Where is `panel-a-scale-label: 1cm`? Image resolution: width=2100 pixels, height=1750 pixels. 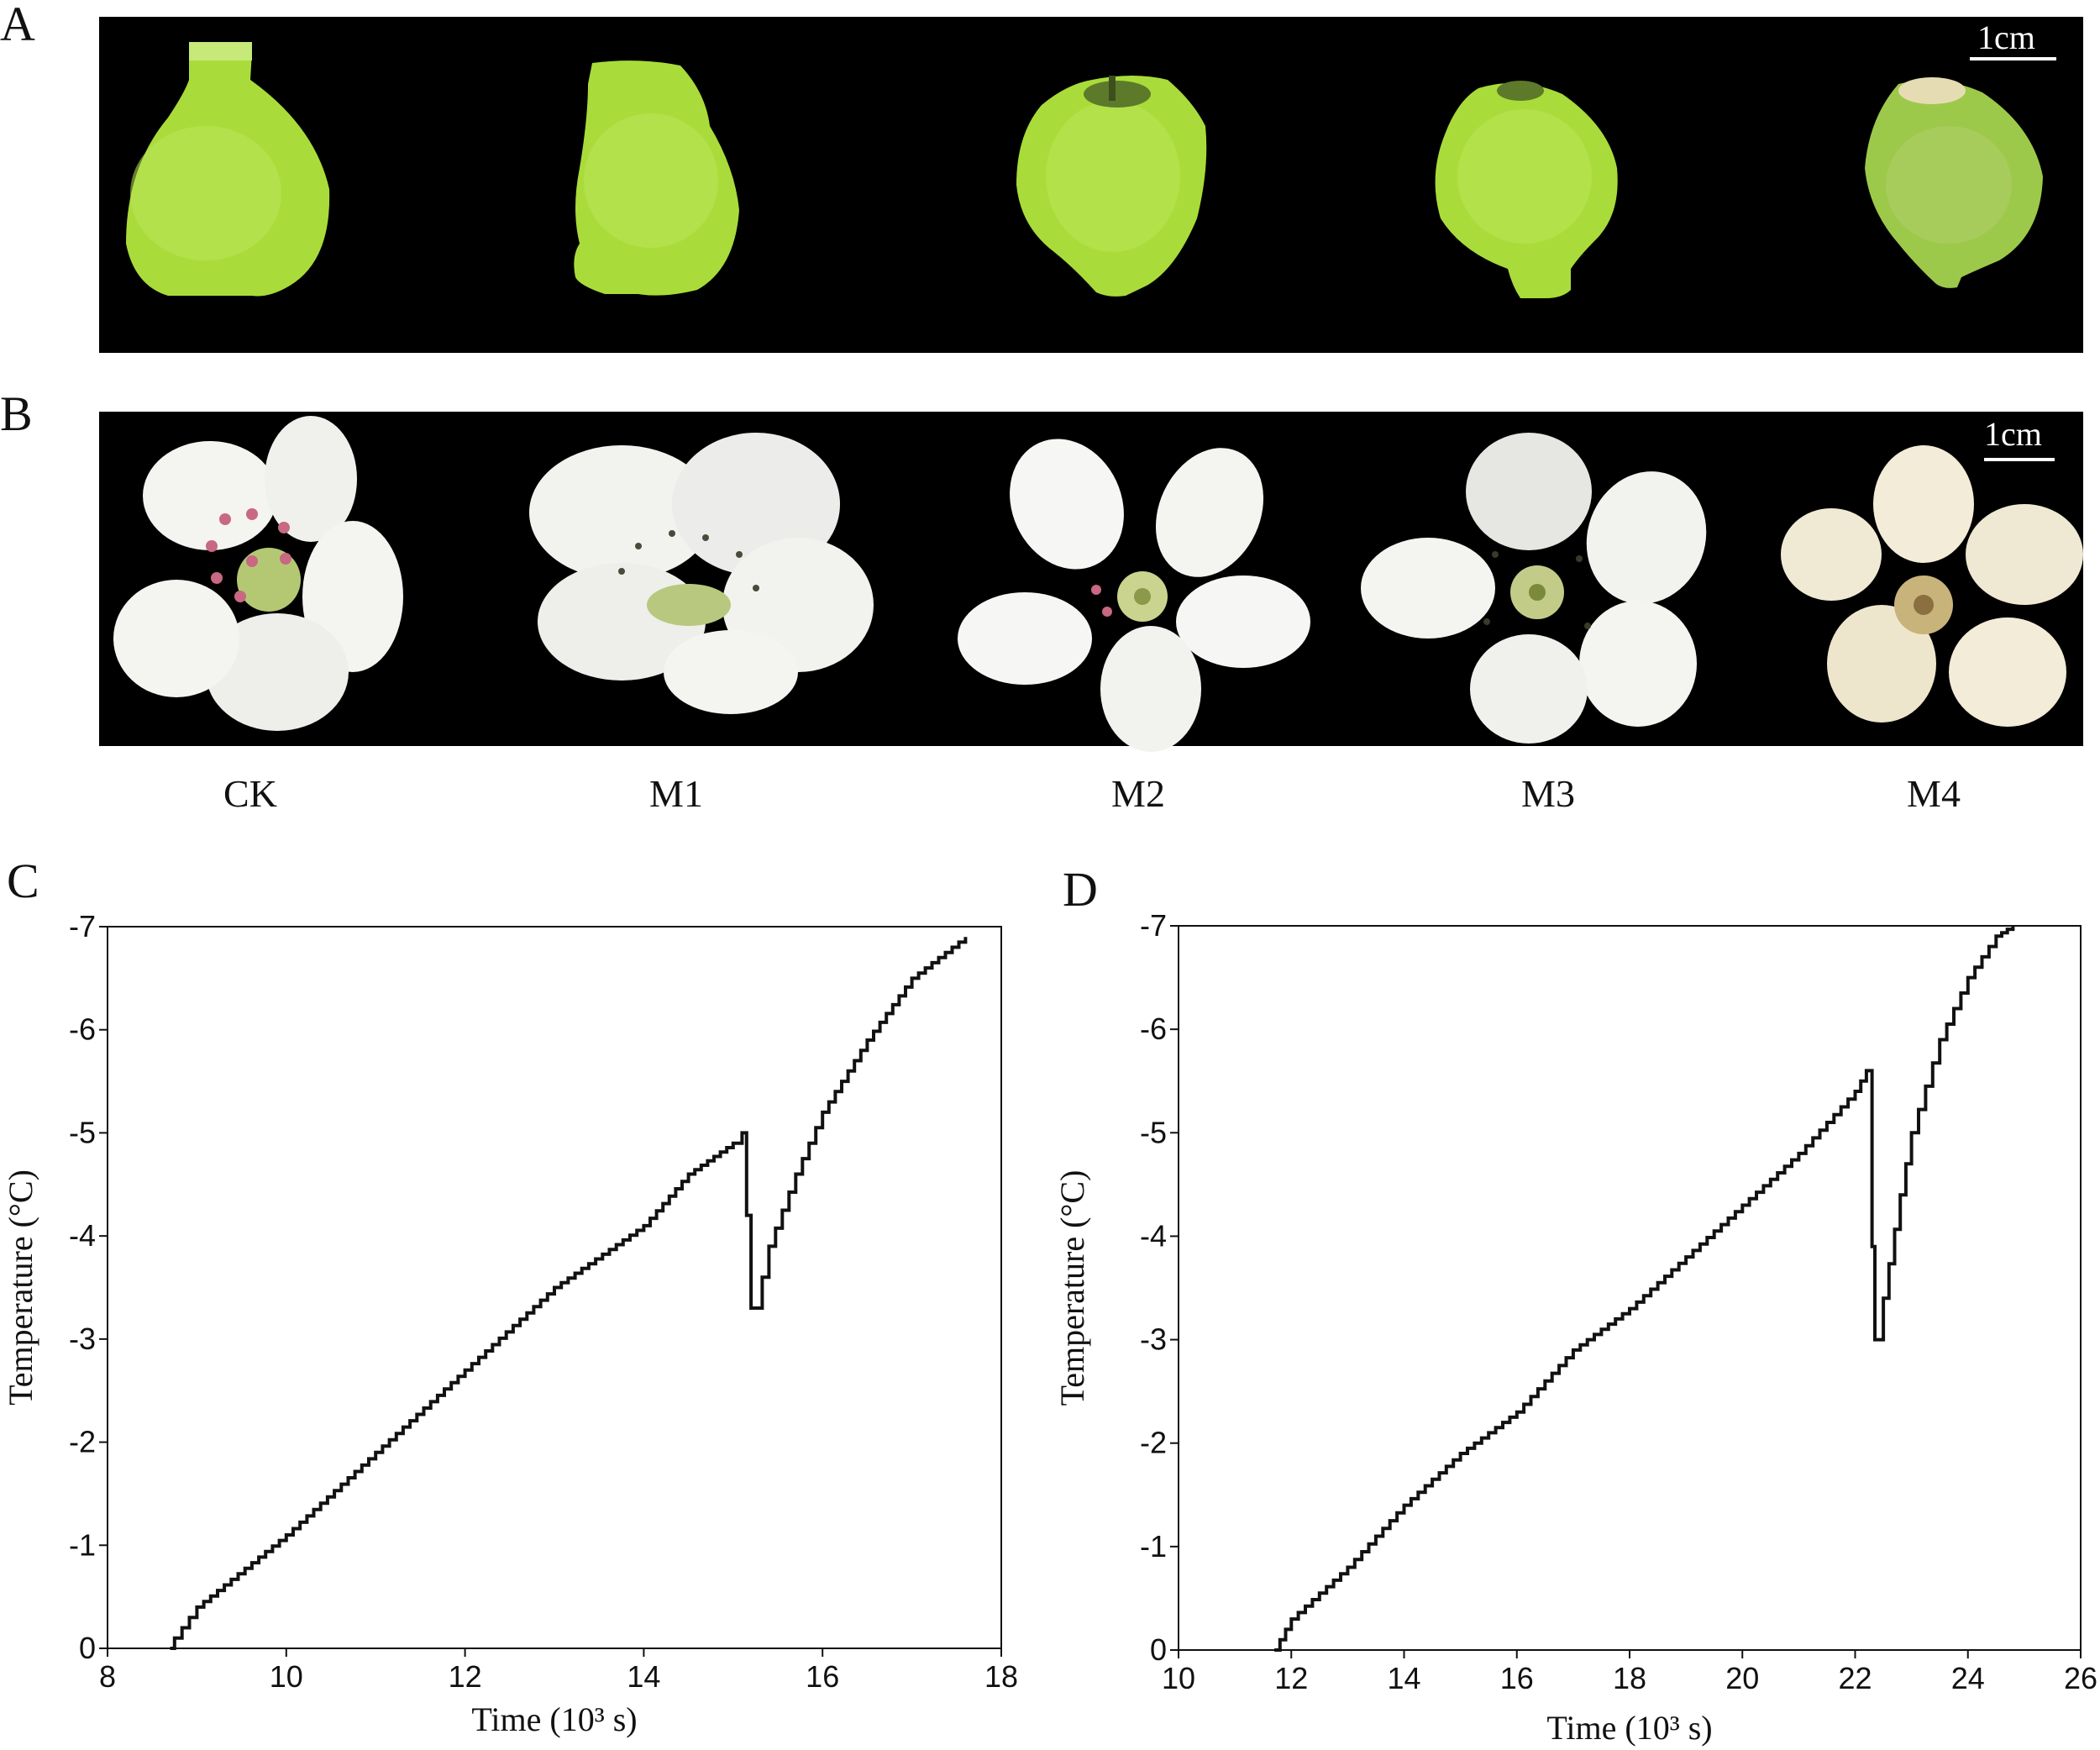
panel-a-scale-label: 1cm is located at coordinates (2006, 37).